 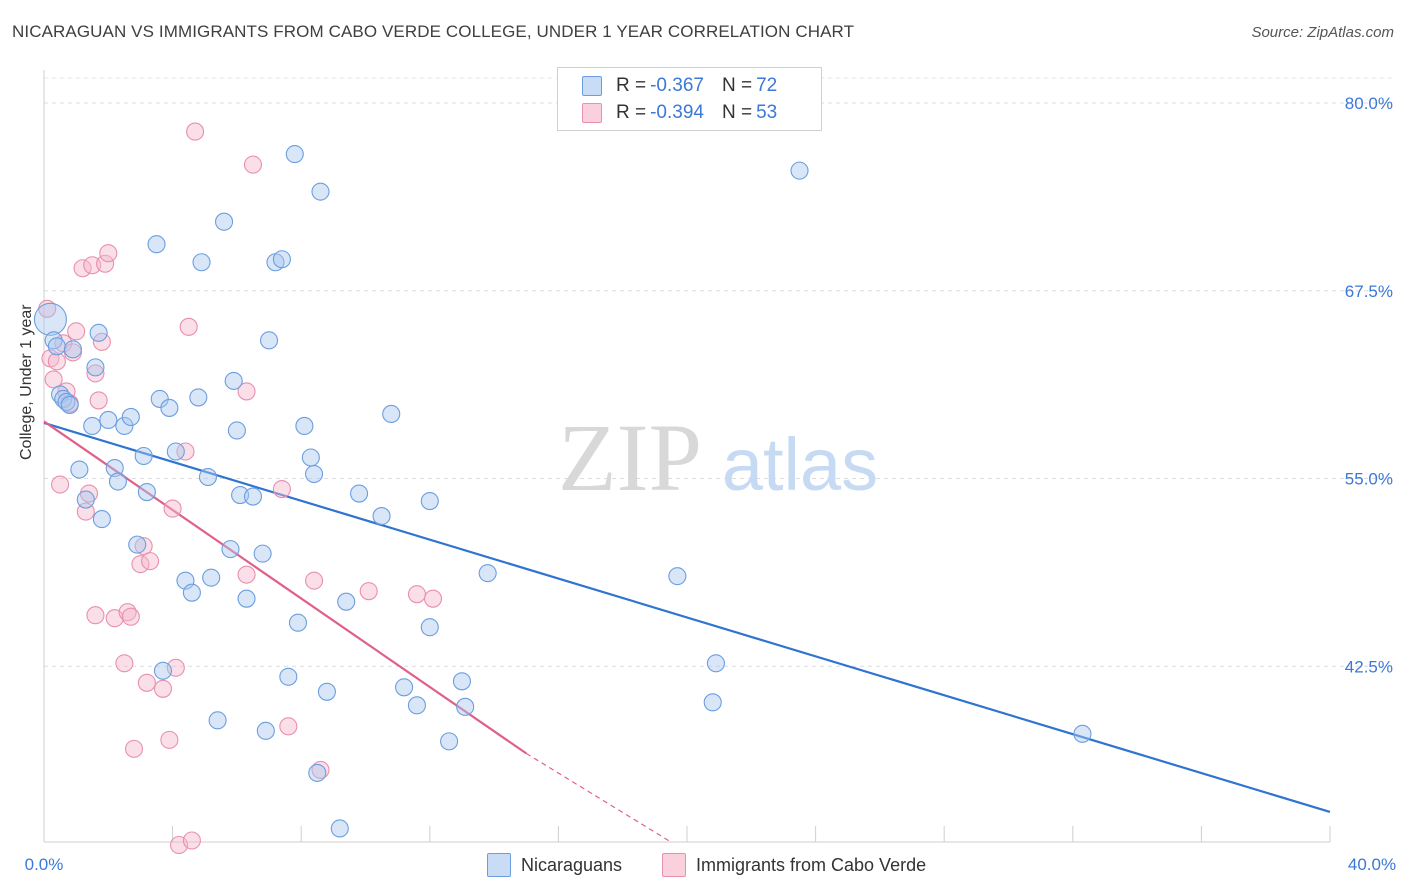 What do you see at coordinates (1369, 291) in the screenshot?
I see `y-tick-label: 67.5%` at bounding box center [1369, 291].